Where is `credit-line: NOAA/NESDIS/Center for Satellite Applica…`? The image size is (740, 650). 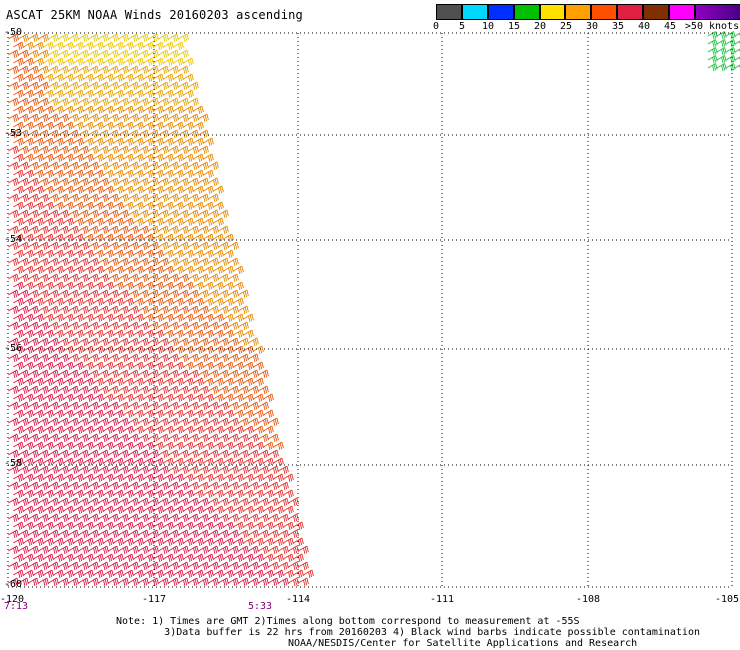 credit-line: NOAA/NESDIS/Center for Satellite Applica… is located at coordinates (463, 643).